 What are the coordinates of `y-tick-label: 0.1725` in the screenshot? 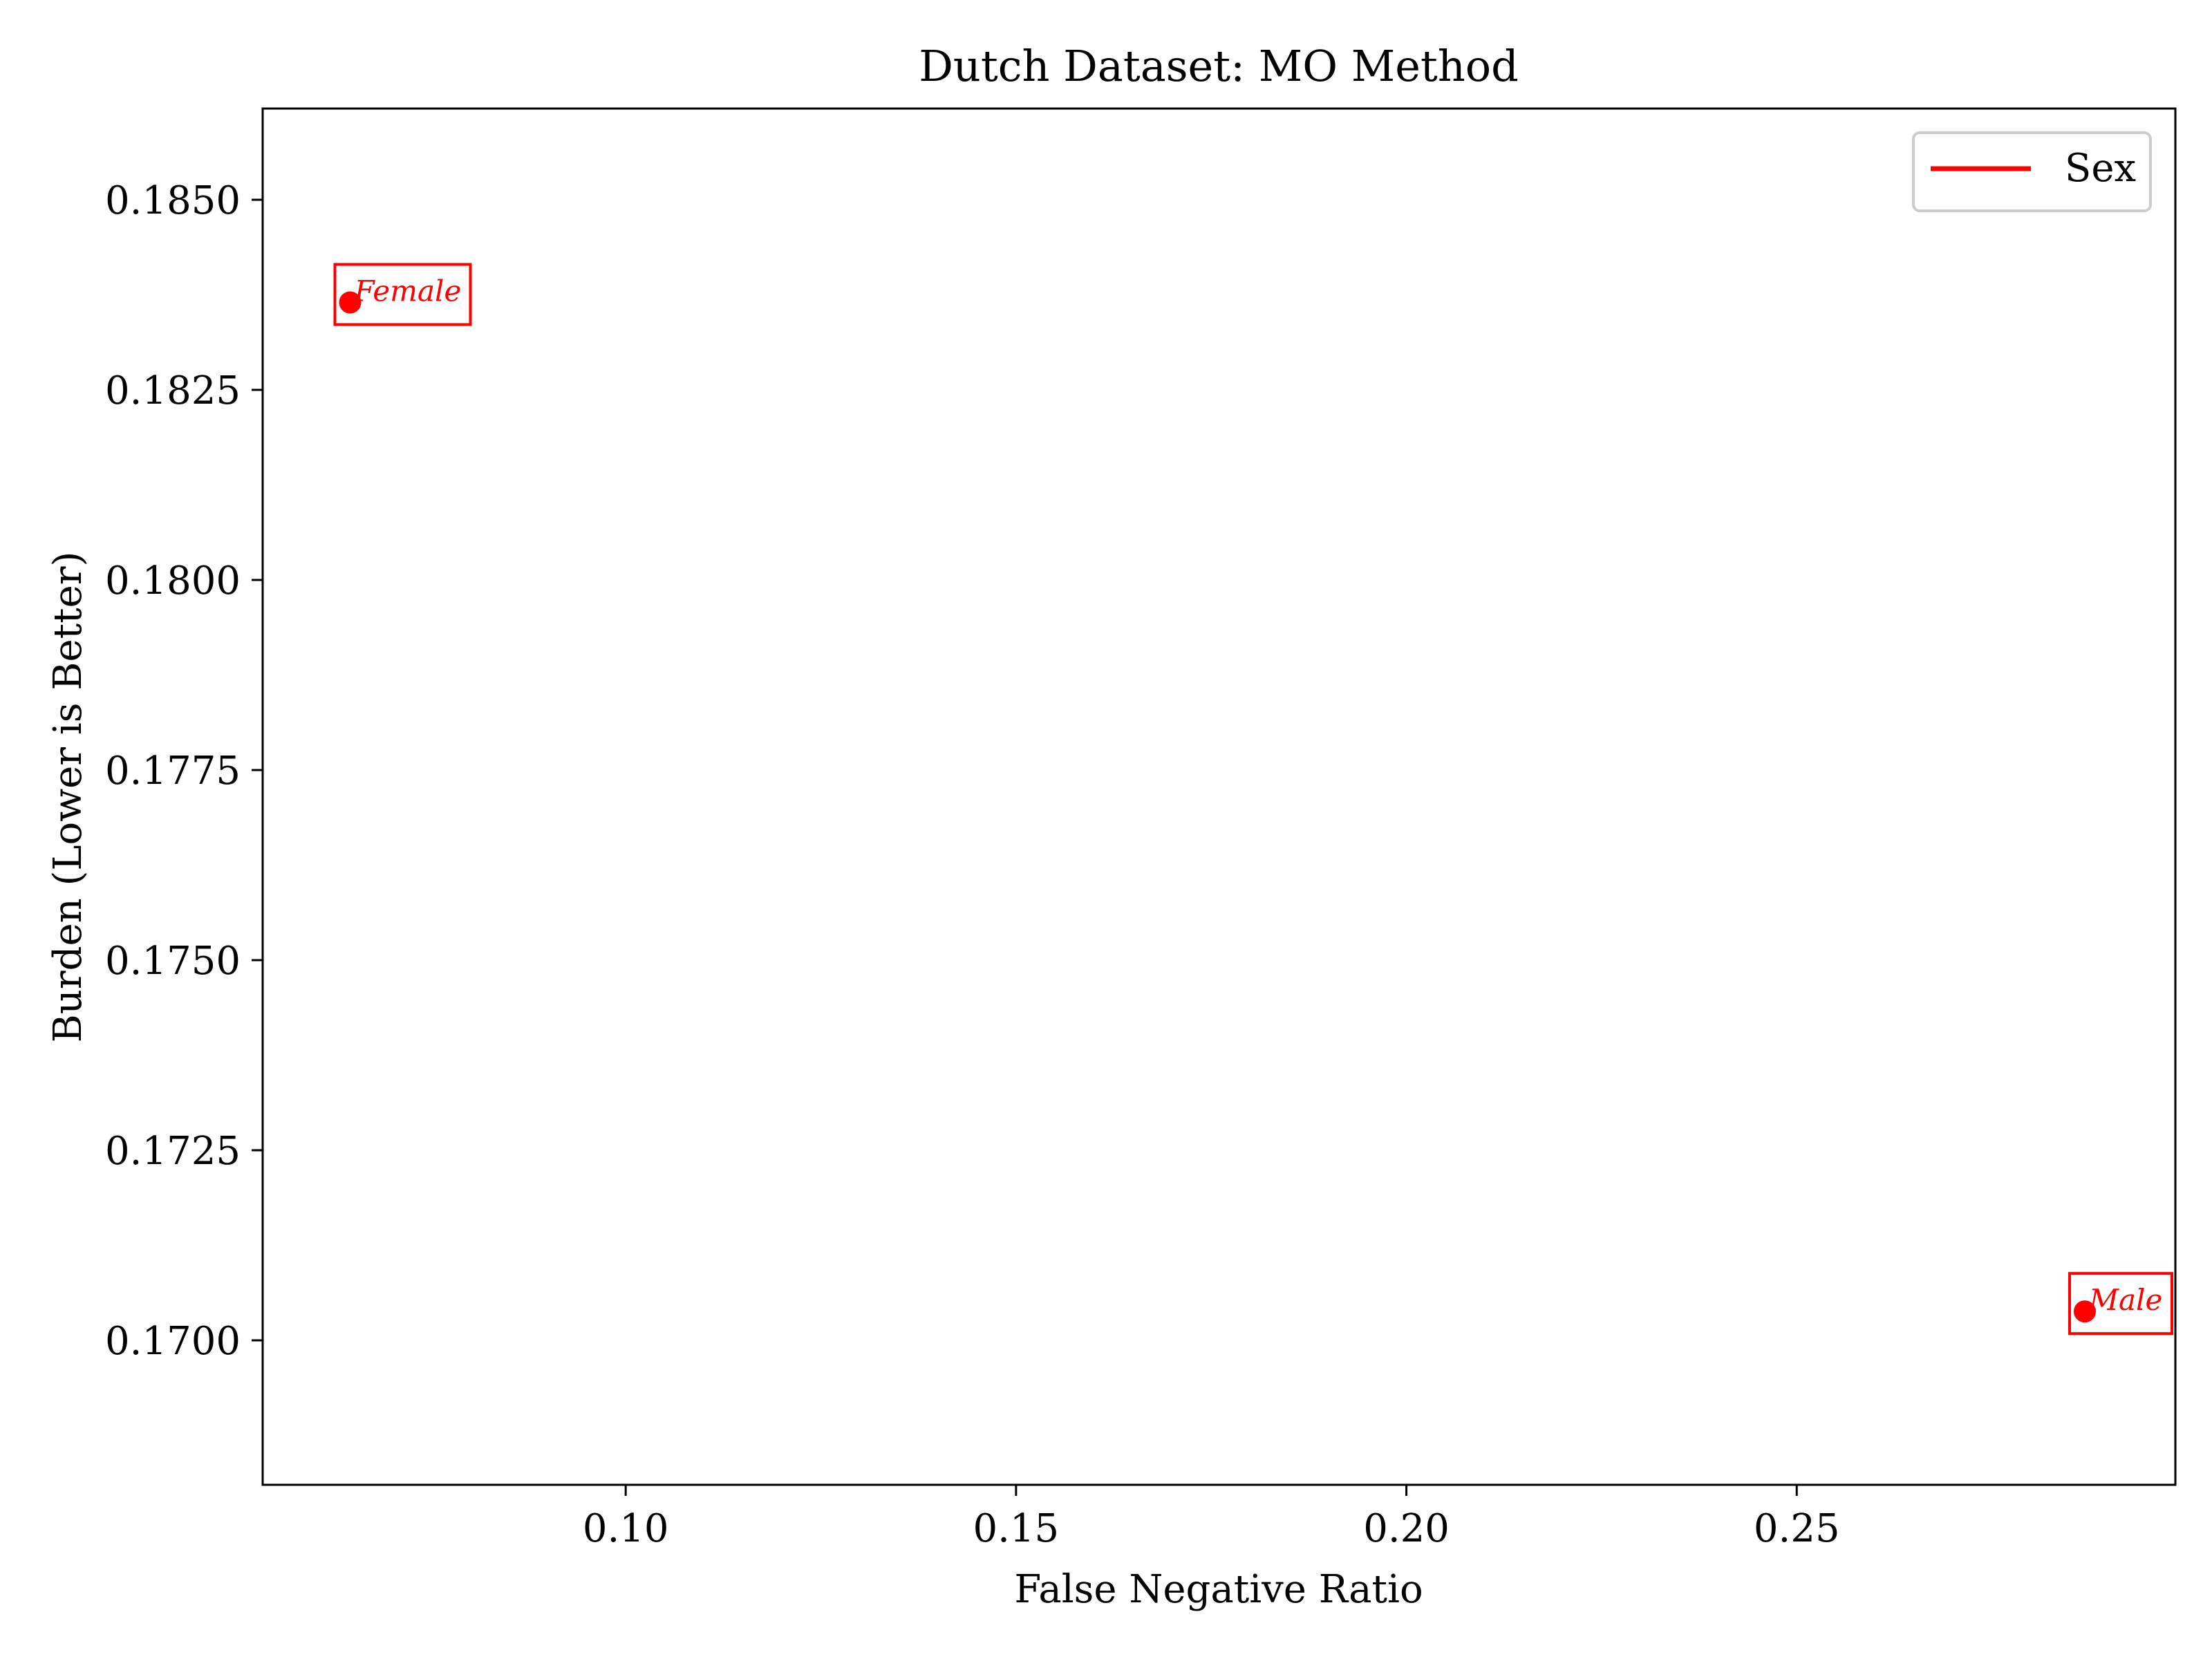 It's located at (173, 1152).